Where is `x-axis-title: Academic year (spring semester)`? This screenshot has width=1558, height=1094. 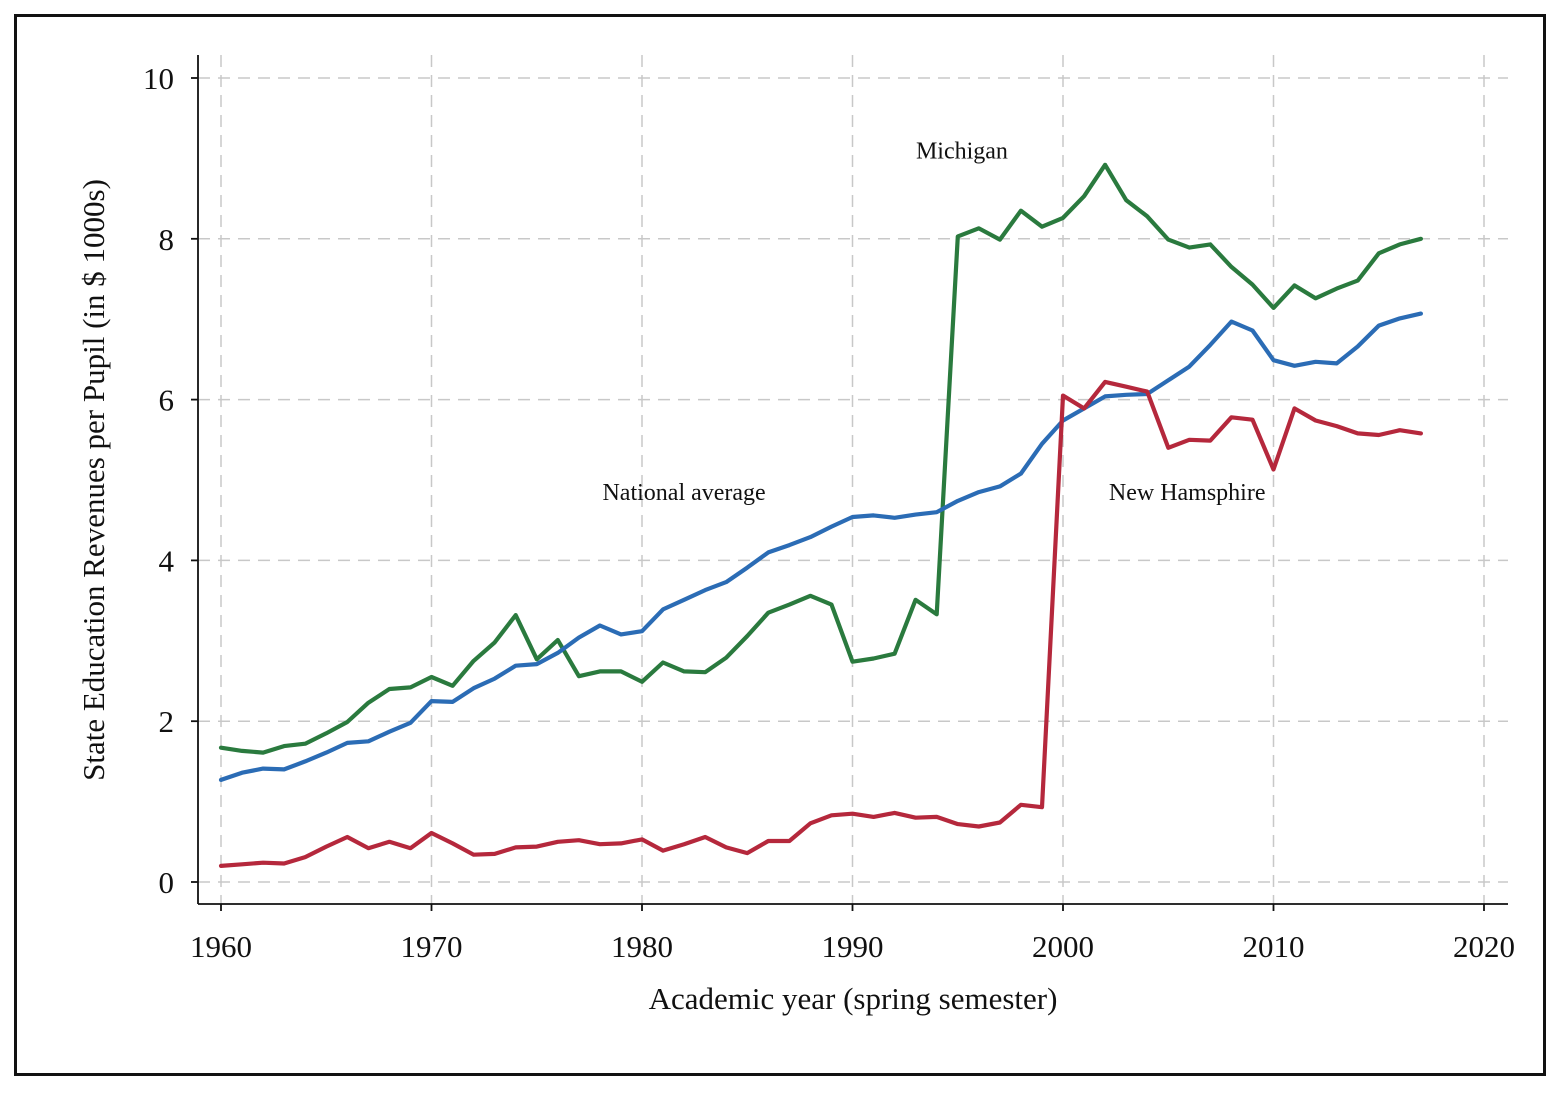 x-axis-title: Academic year (spring semester) is located at coordinates (853, 998).